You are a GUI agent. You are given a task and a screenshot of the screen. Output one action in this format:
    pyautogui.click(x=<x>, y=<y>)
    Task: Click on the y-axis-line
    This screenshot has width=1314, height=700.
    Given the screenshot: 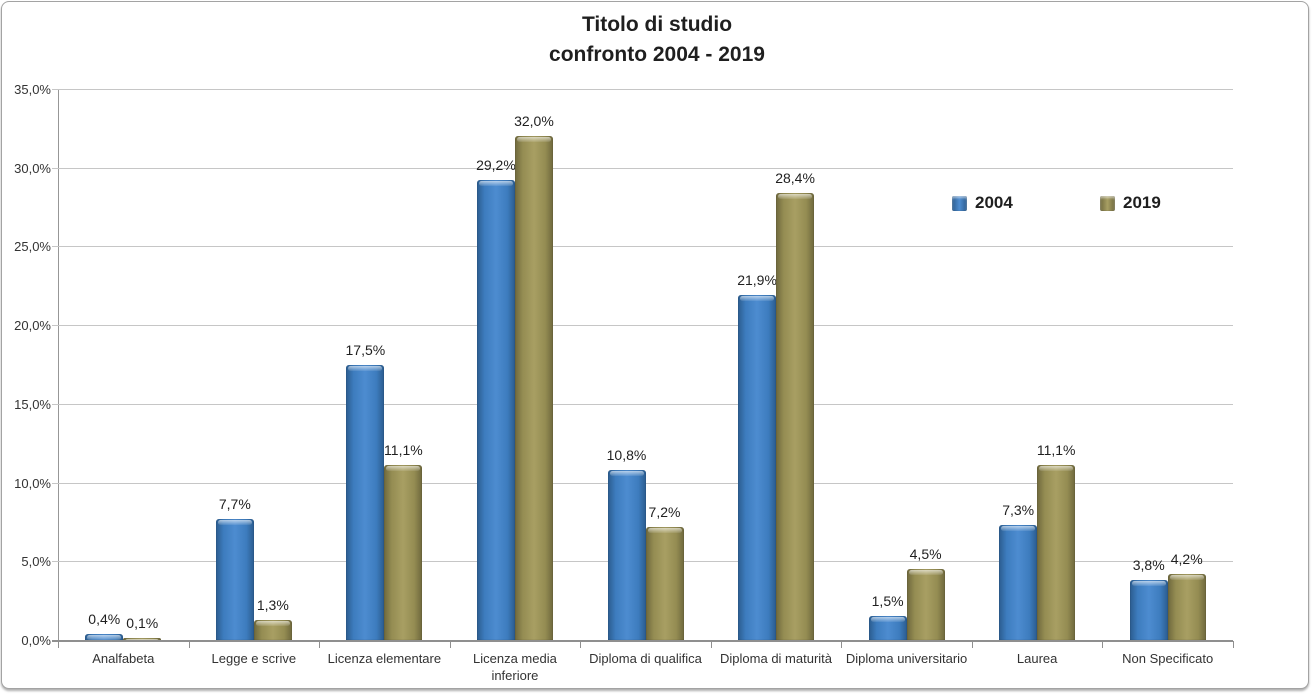 What is the action you would take?
    pyautogui.click(x=58, y=365)
    